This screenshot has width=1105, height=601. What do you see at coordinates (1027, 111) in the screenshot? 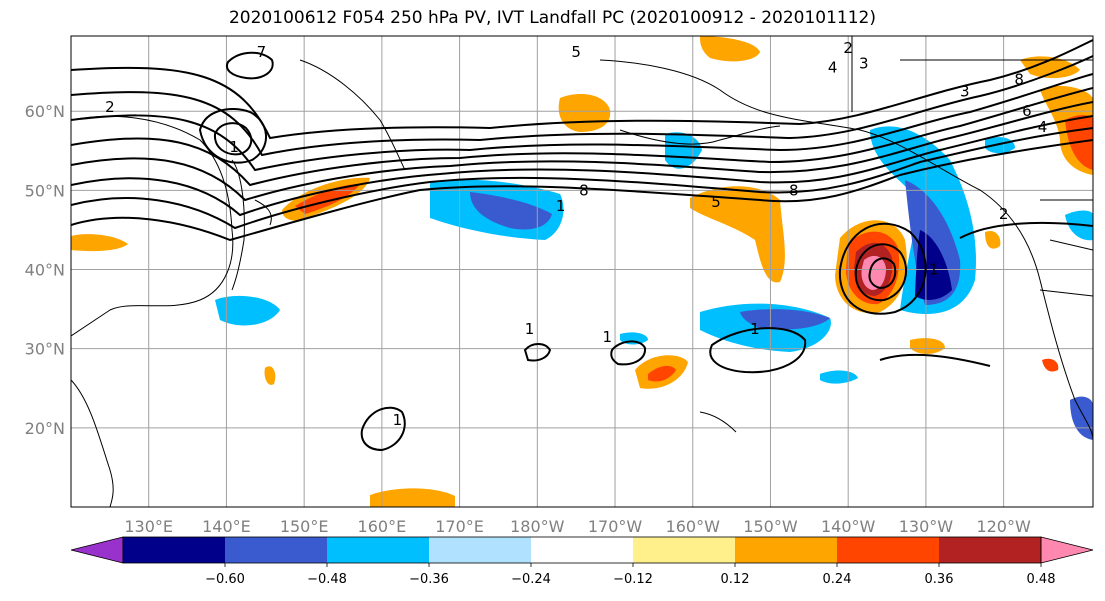
I see `contour-value-label: 6` at bounding box center [1027, 111].